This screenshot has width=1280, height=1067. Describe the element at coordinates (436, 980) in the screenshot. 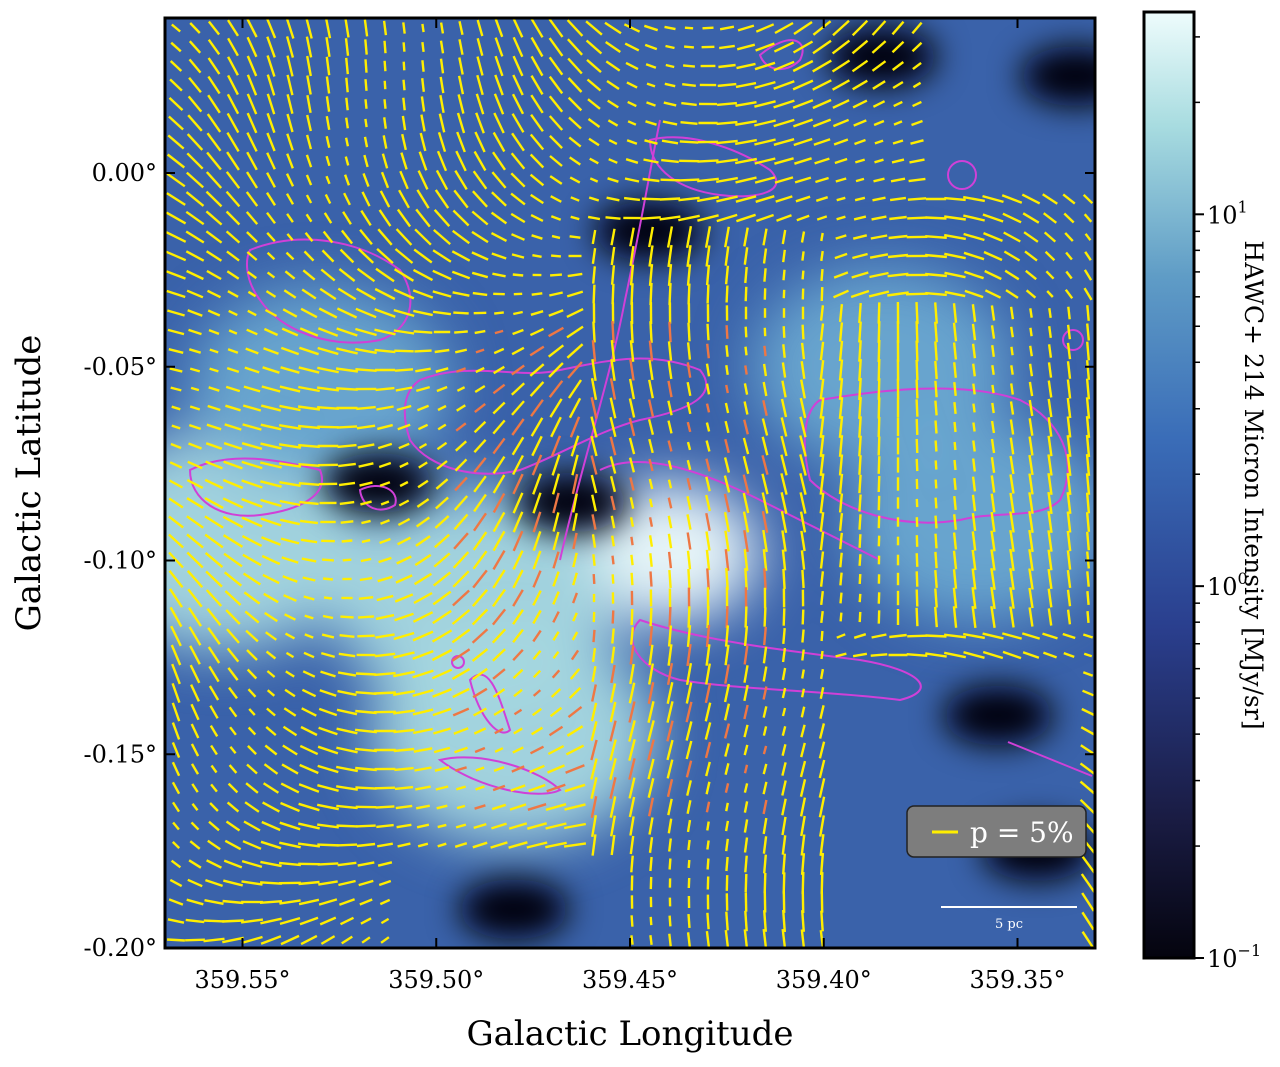

I see `x-tick-label: 359.50°` at that location.